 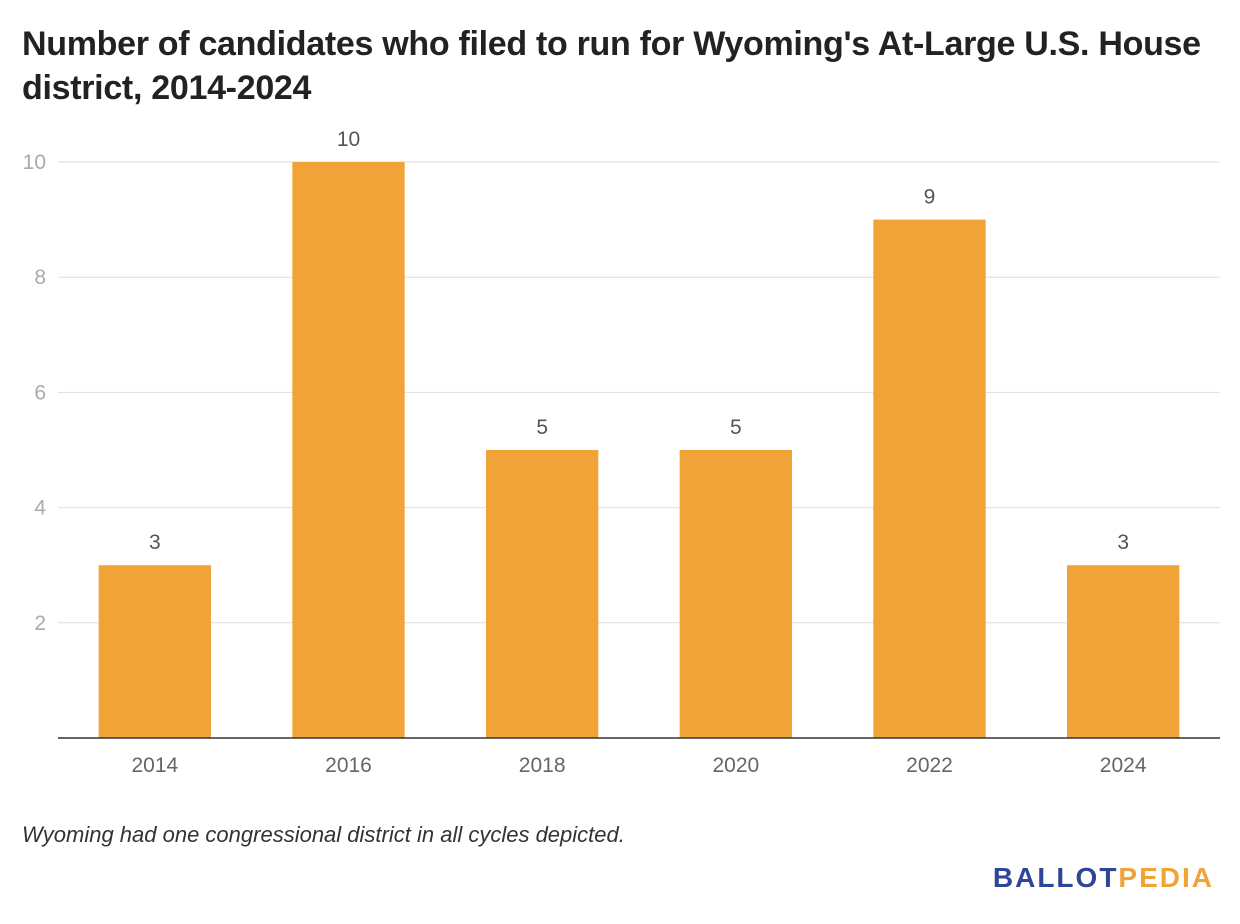 What do you see at coordinates (929, 479) in the screenshot?
I see `bar-2022` at bounding box center [929, 479].